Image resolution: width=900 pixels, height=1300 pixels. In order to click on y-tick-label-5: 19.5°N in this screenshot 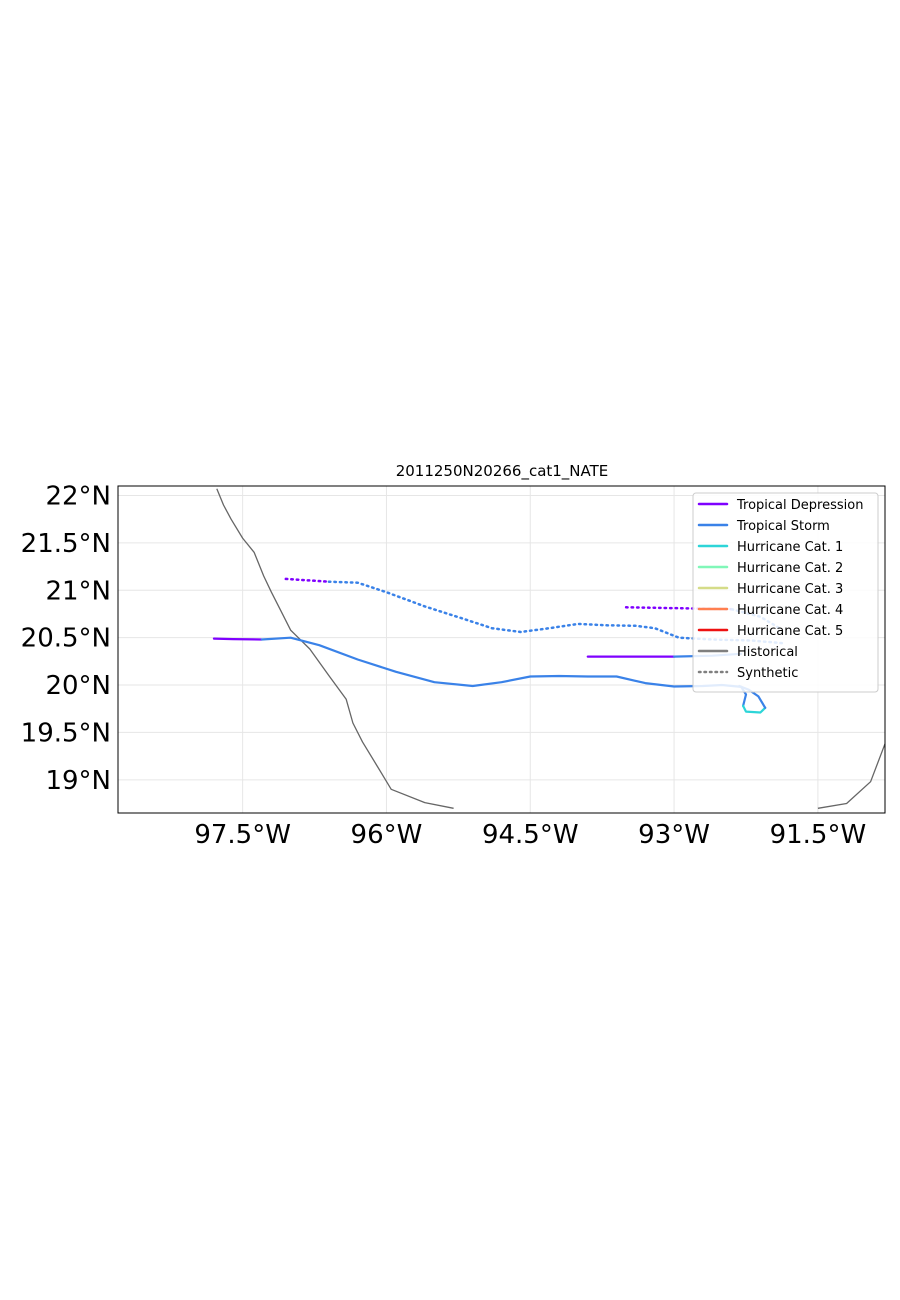, I will do `click(66, 733)`.